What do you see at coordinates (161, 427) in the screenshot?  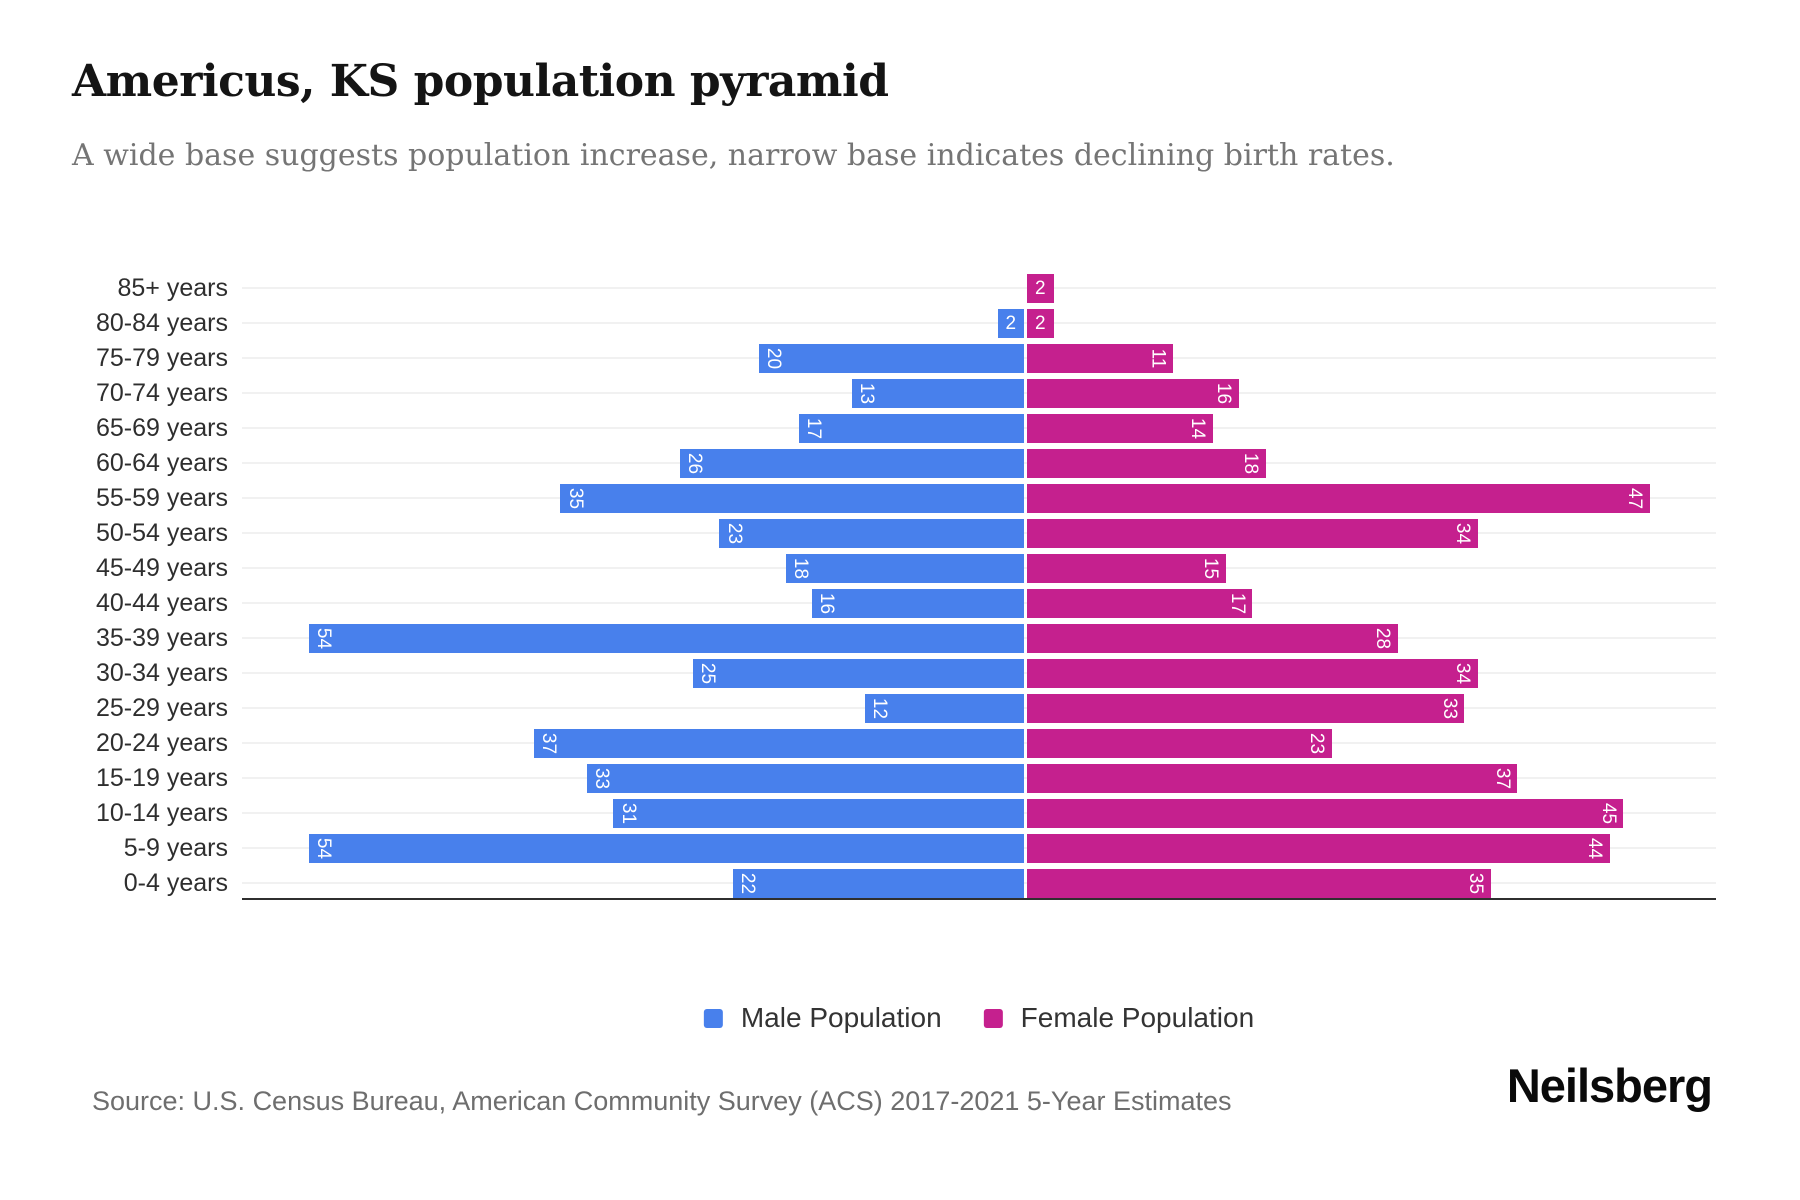 I see `age-axis-label: 65-69 years` at bounding box center [161, 427].